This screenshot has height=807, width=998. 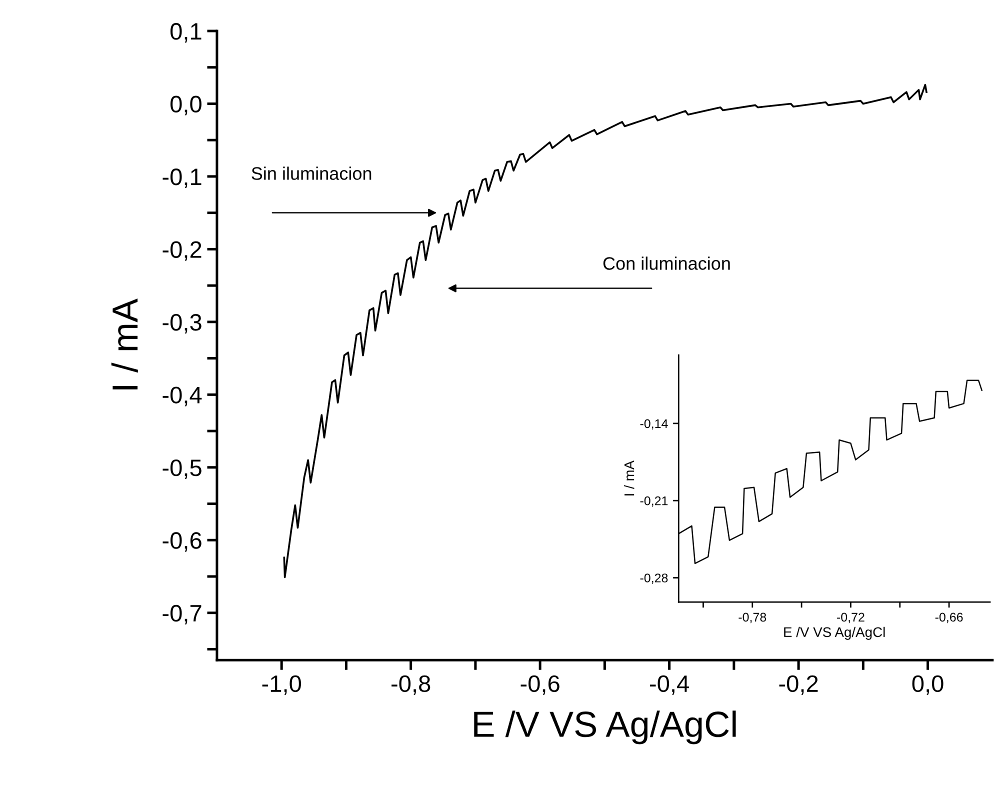 What do you see at coordinates (752, 618) in the screenshot?
I see `x-tick-label: -0,78` at bounding box center [752, 618].